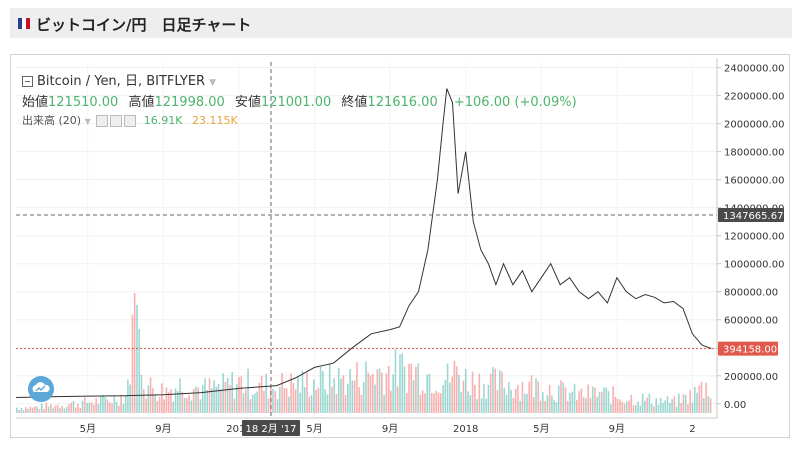  What do you see at coordinates (754, 181) in the screenshot?
I see `y-tick-label: 1600000.00` at bounding box center [754, 181].